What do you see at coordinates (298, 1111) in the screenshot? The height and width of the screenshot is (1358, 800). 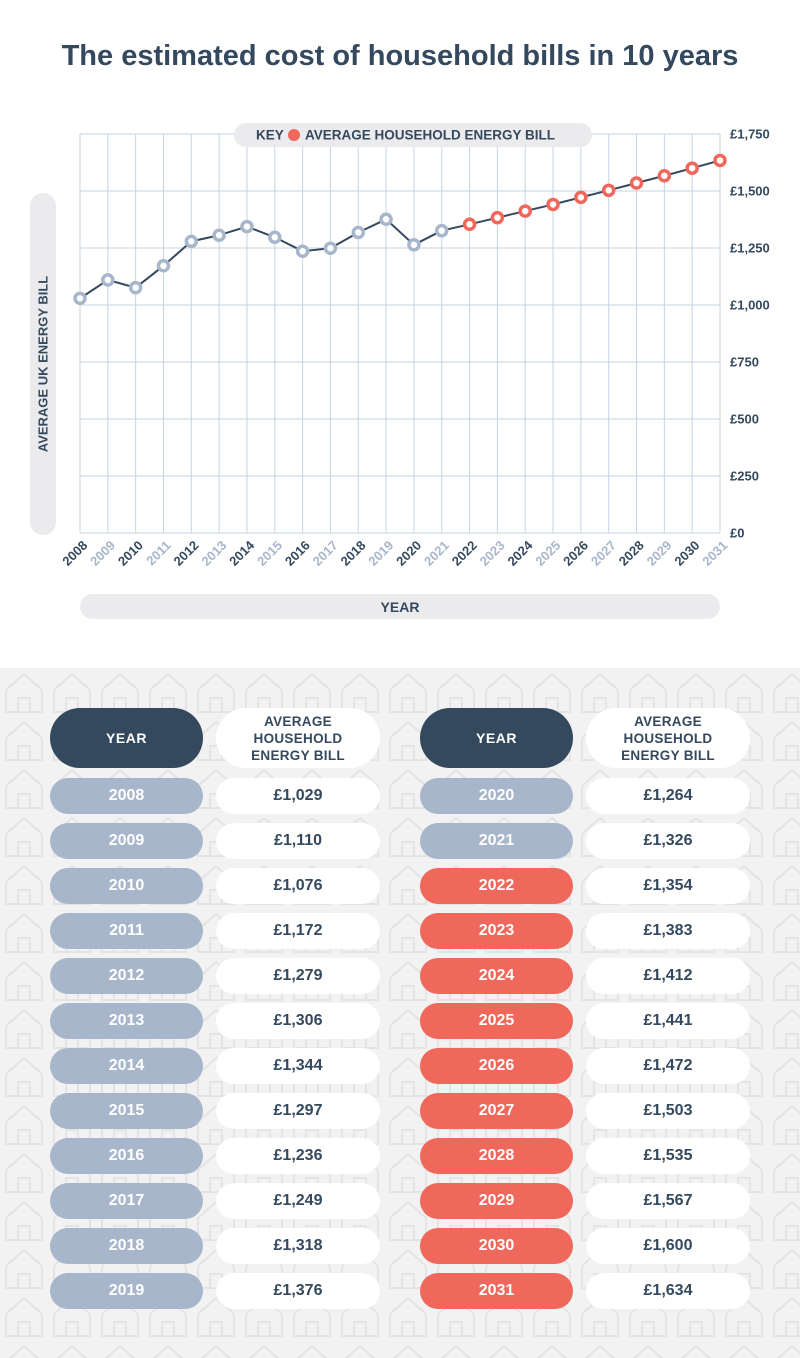 I see `bill-cell: £1,297` at bounding box center [298, 1111].